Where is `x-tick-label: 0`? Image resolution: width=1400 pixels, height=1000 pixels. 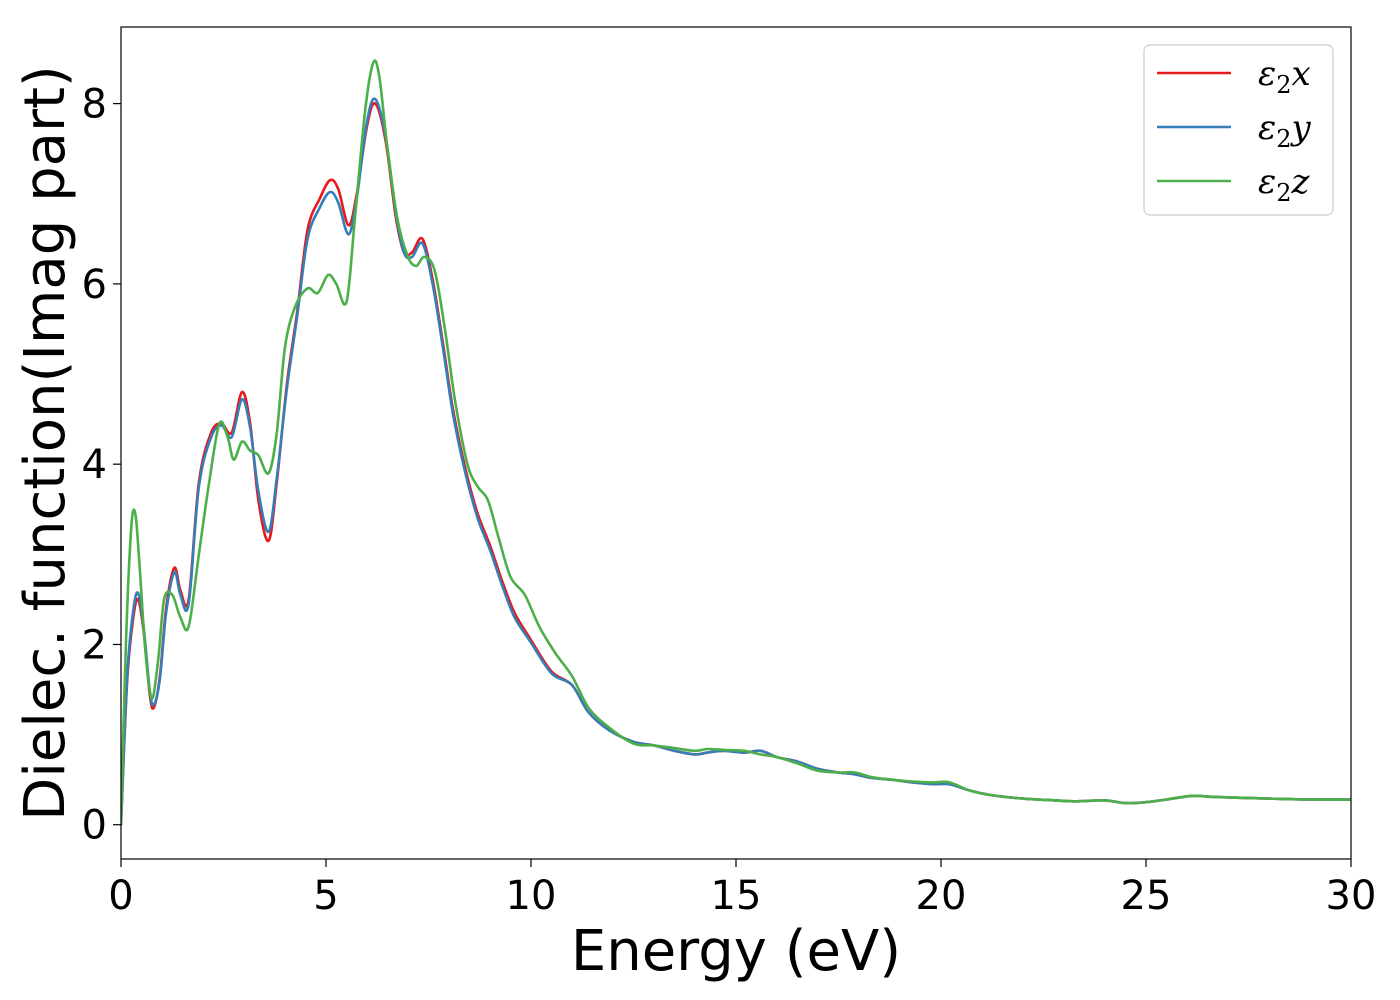
x-tick-label: 0 is located at coordinates (120, 896).